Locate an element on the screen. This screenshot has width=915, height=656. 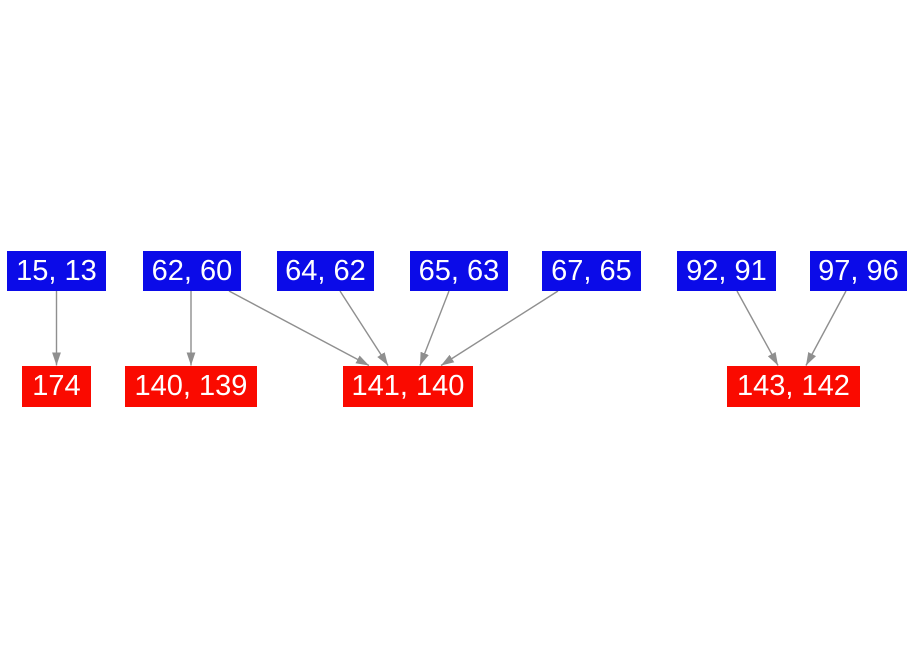
graph-node-target: 174 is located at coordinates (56, 386).